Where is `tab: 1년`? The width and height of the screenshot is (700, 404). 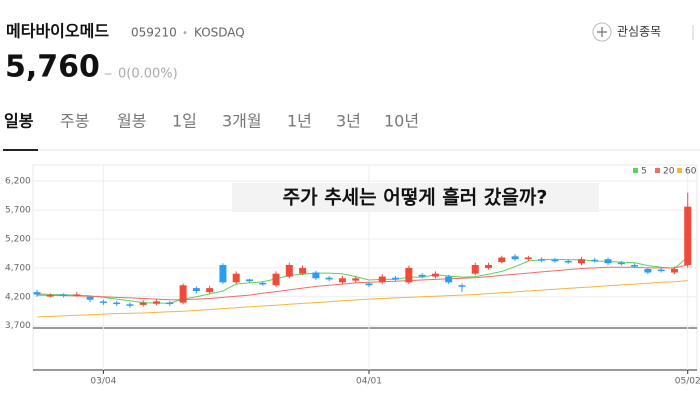
tab: 1년 is located at coordinates (299, 121).